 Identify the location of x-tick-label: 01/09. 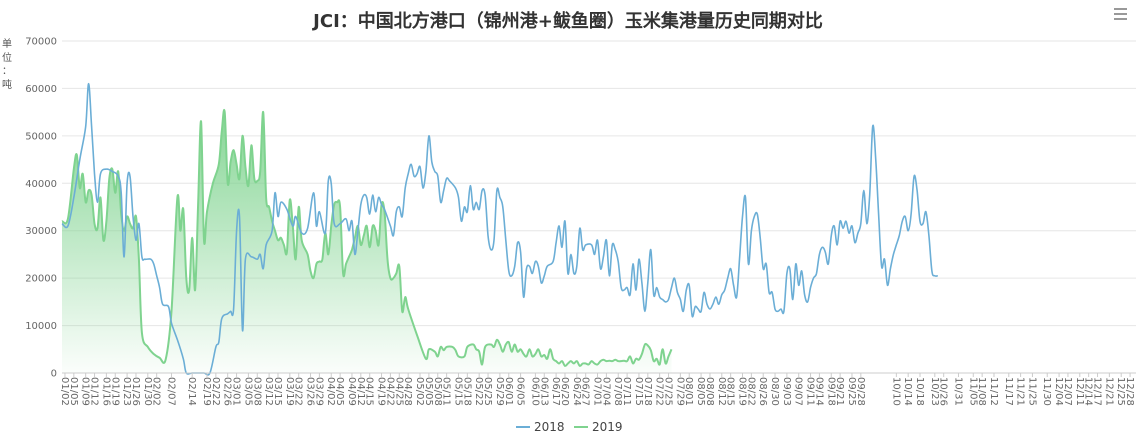
(85, 391).